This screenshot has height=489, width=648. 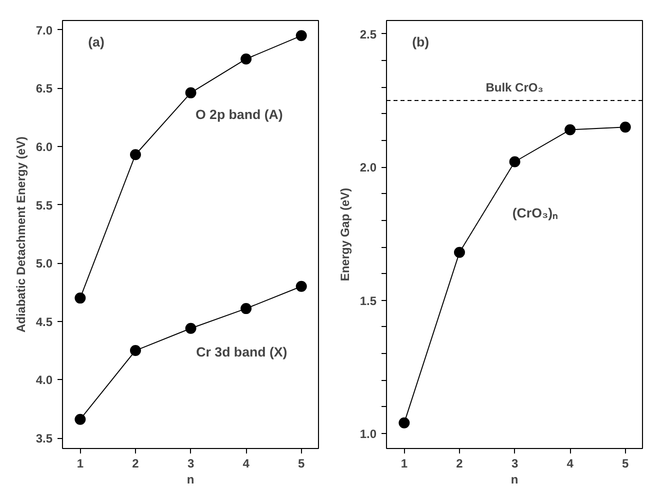 I want to click on y-tick-label: 6.5, so click(x=44, y=89).